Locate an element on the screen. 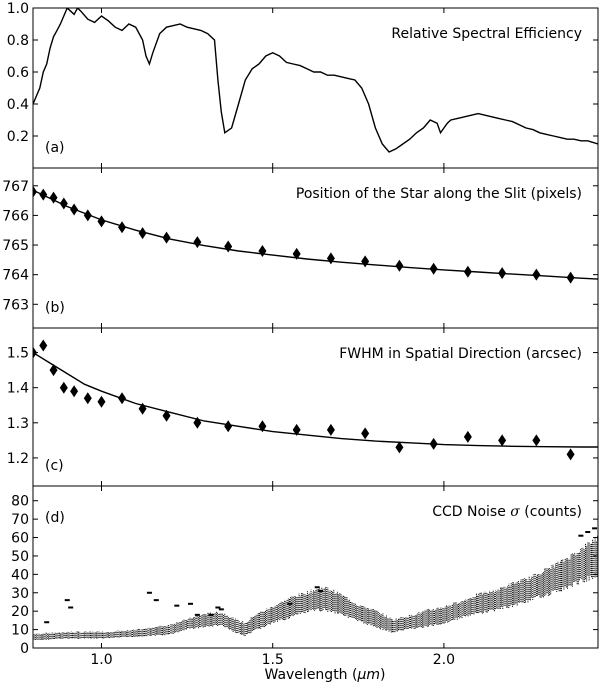  panel-d-ytick-label: 30 is located at coordinates (20, 594).